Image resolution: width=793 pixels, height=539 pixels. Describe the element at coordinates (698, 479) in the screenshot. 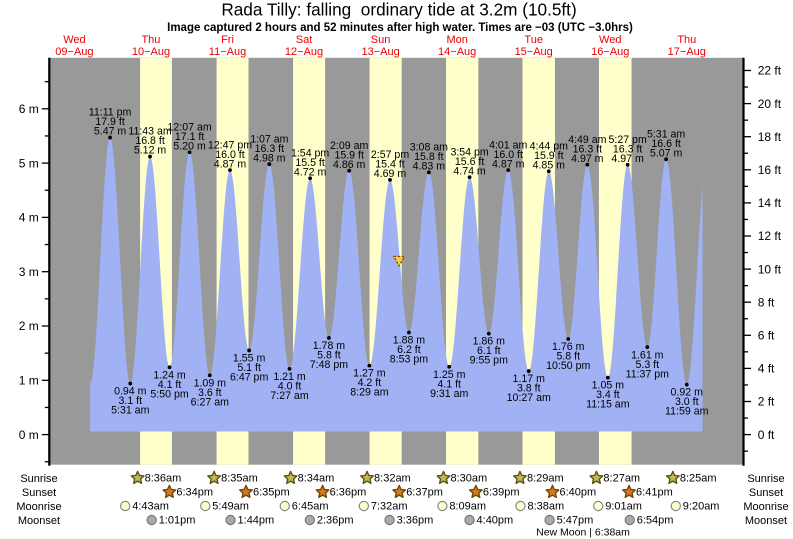

I see `astro-event-time: 8:25am` at that location.